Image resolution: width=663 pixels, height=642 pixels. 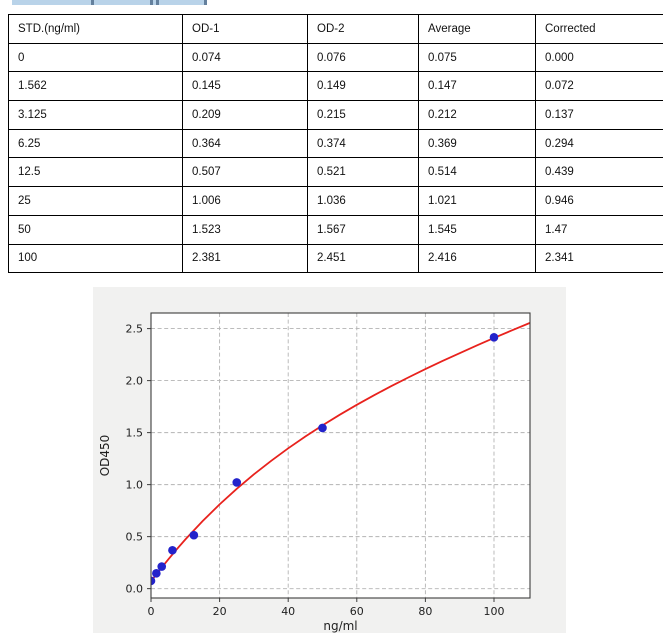 I want to click on table-column-header: OD-1, so click(x=245, y=29).